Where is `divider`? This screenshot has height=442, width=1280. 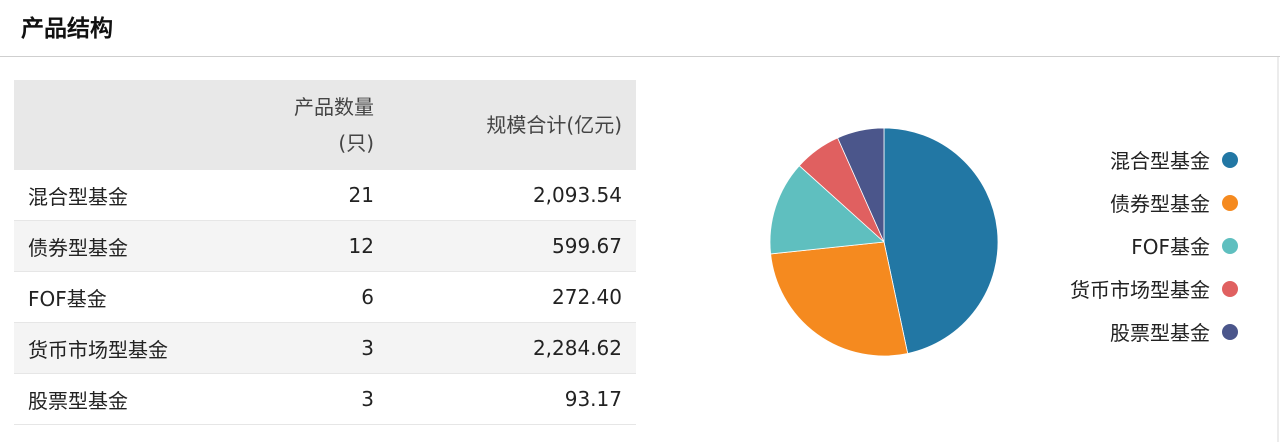 divider is located at coordinates (640, 56).